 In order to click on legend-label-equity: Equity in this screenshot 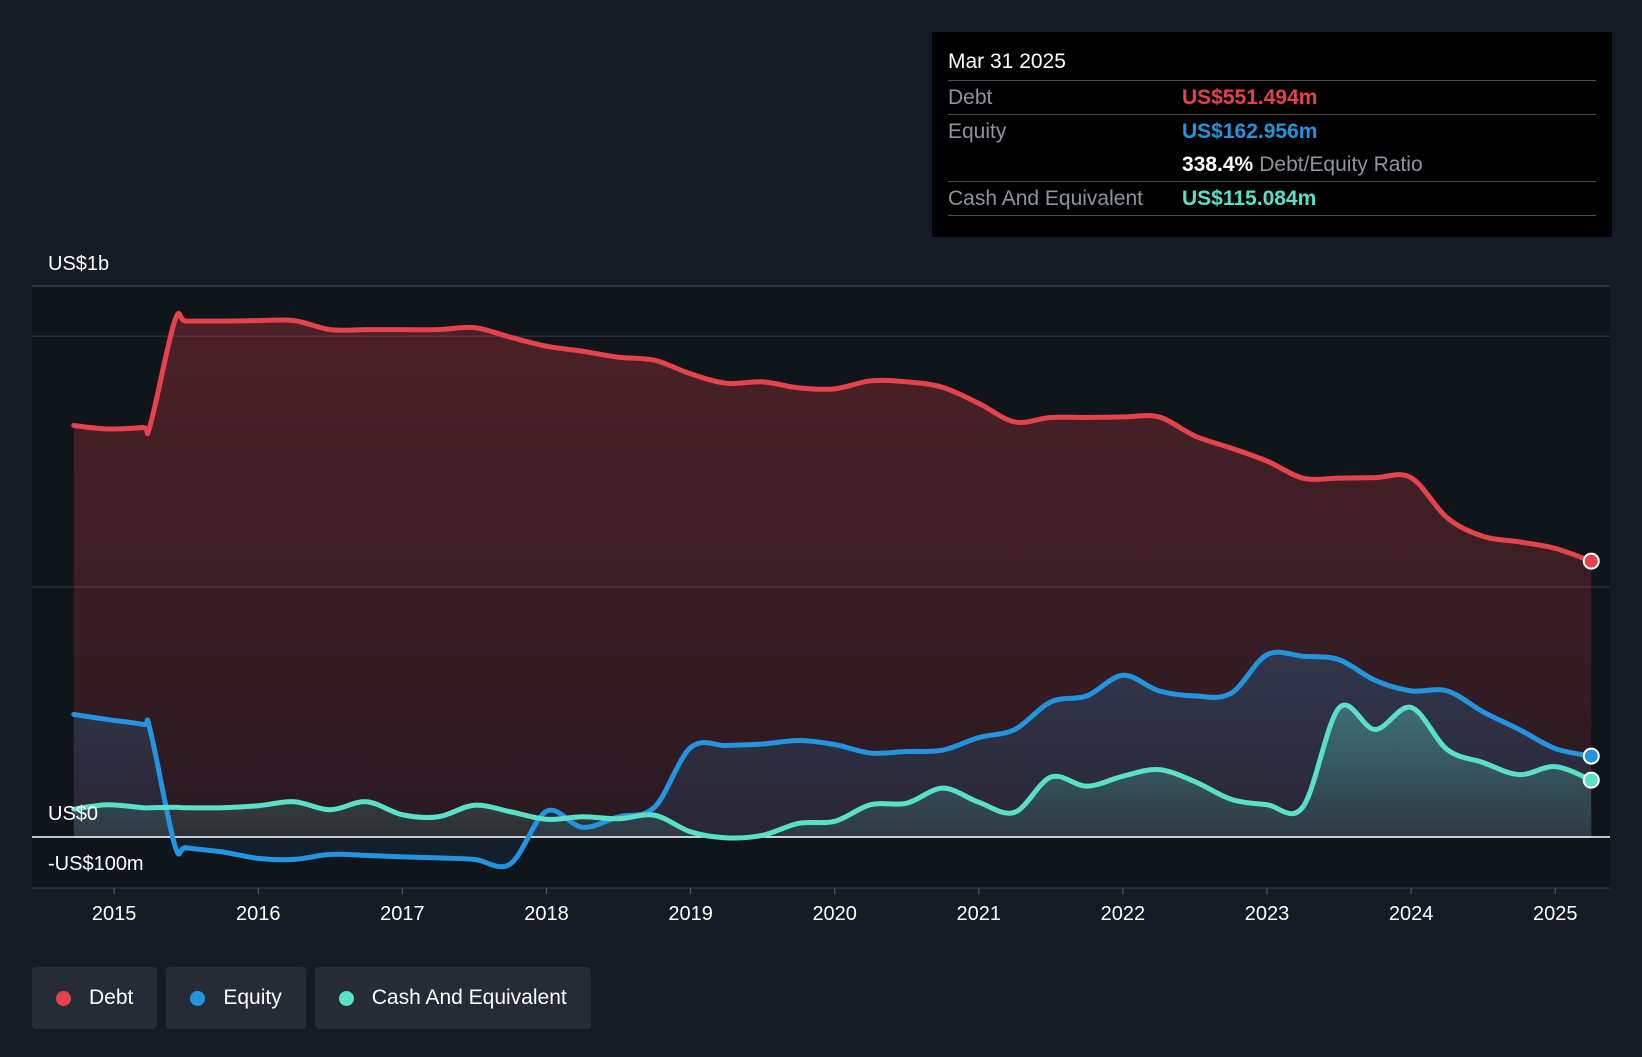, I will do `click(252, 997)`.